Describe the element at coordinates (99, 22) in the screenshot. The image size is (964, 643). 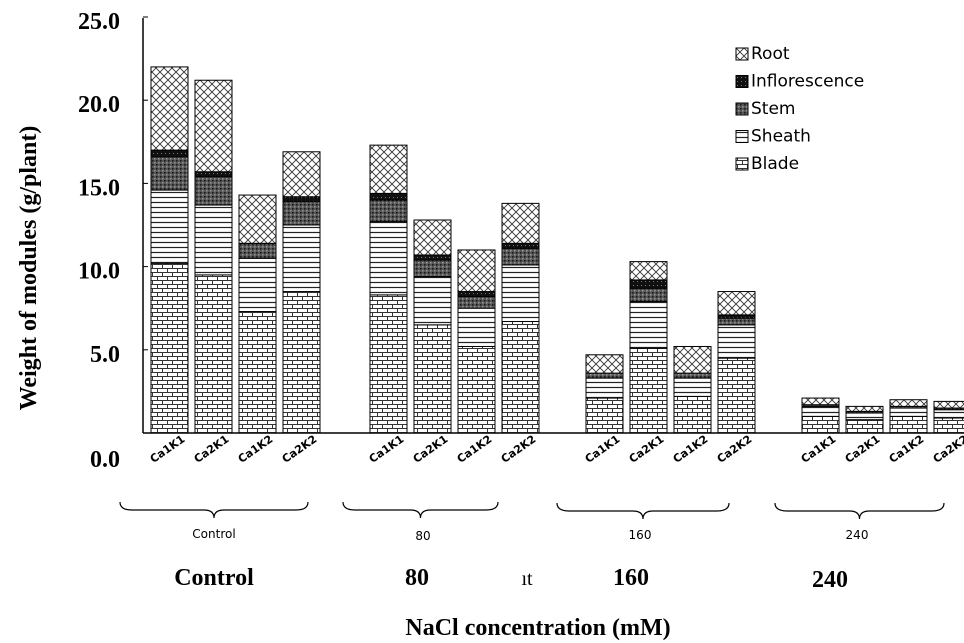
I see `y-tick-label: 25.0` at that location.